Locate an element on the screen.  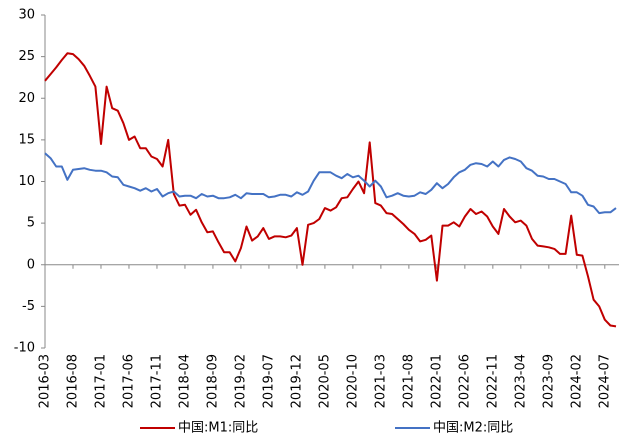
x-tick-label: 2016-08 is located at coordinates (72, 381).